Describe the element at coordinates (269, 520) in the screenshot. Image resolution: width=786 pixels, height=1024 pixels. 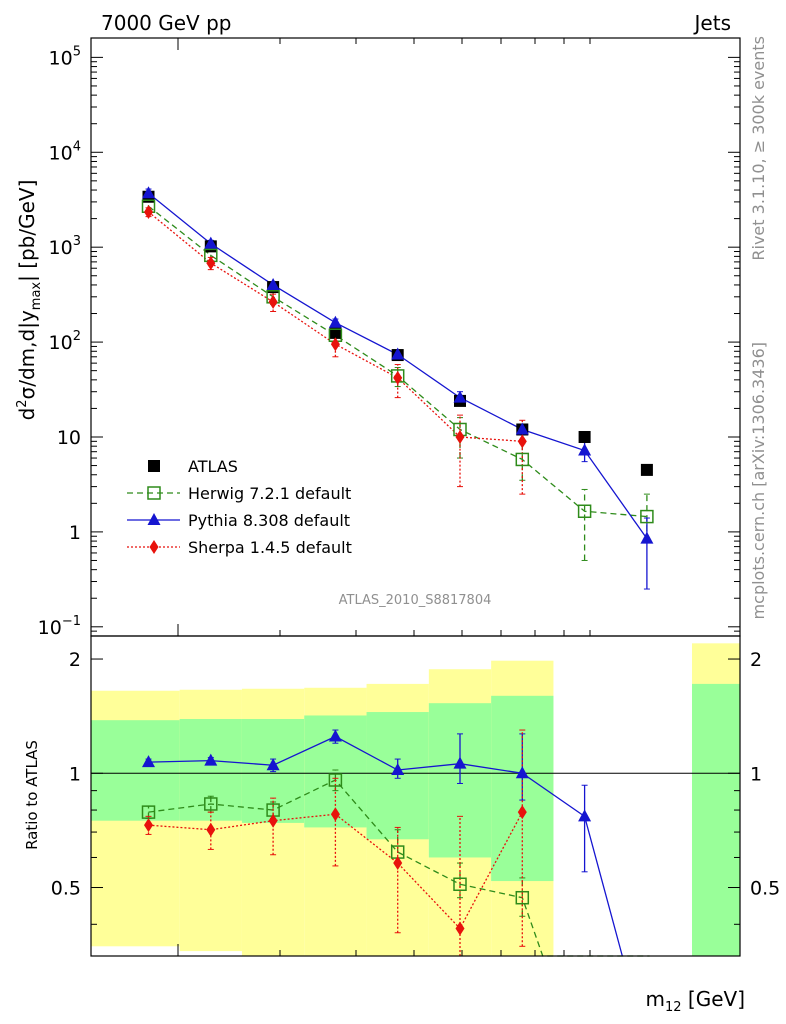
I see `legend-label-2: Pythia 8.308 default` at that location.